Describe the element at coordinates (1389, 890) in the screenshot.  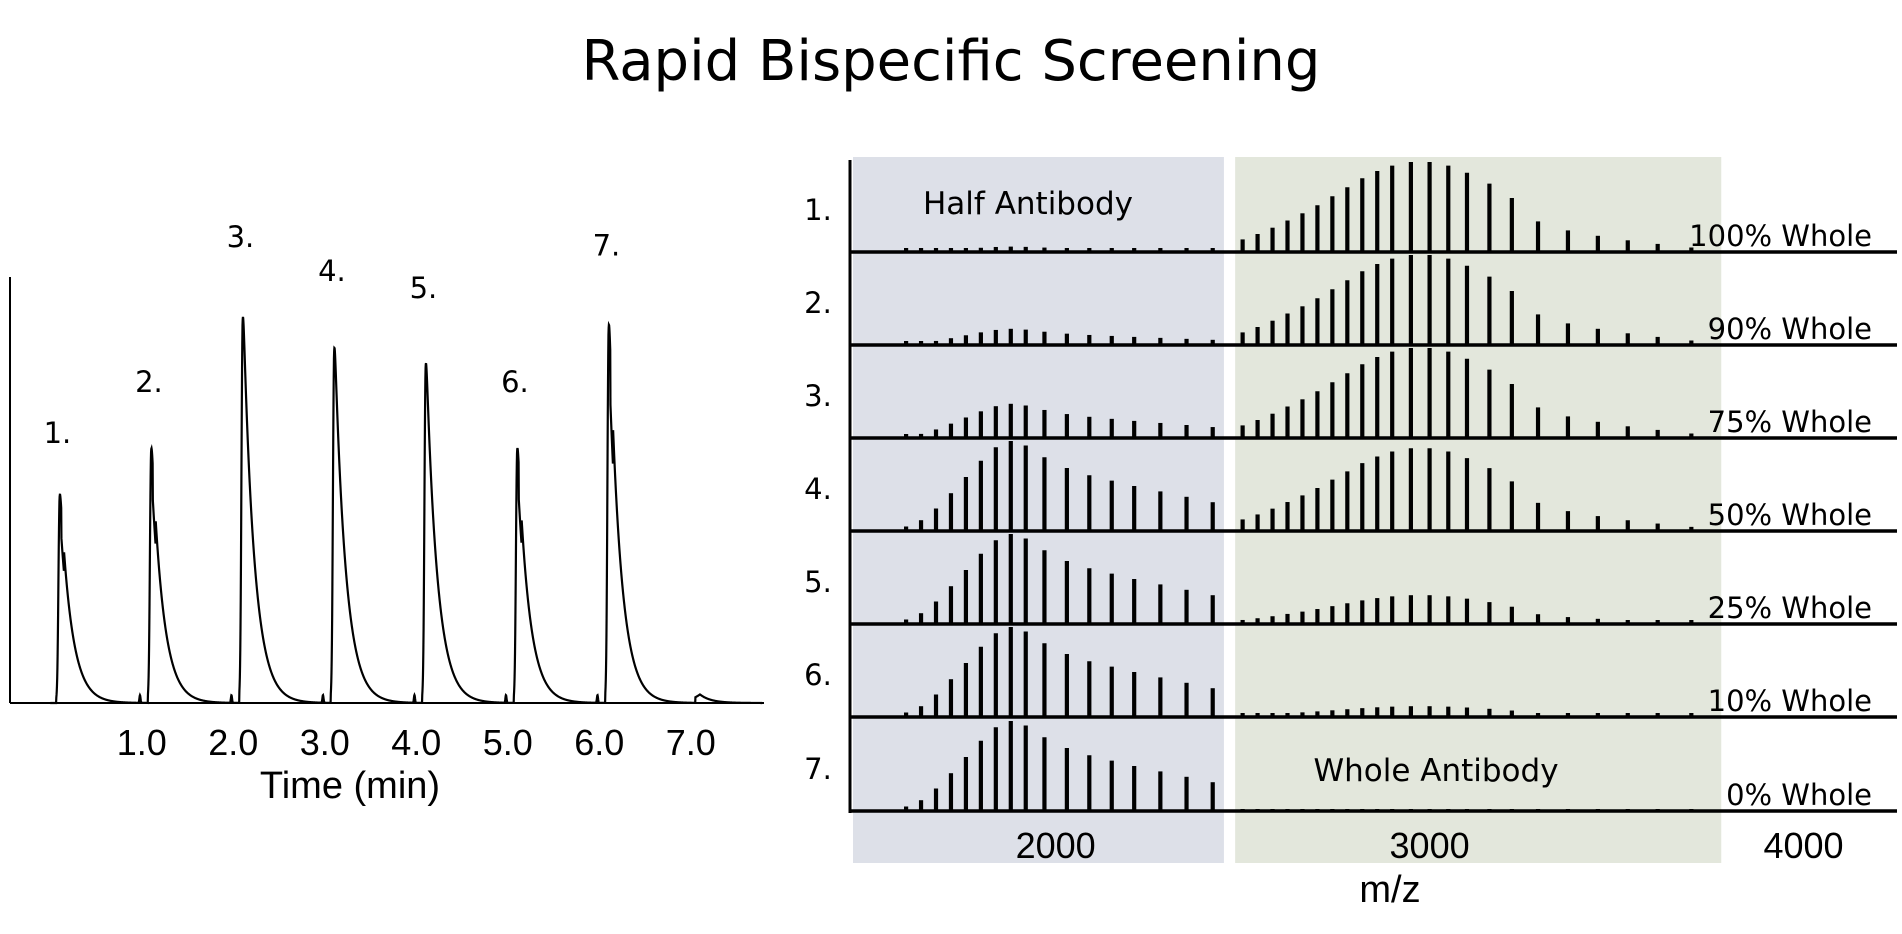
I see `mass-spectra-x-axis-label: m/z` at that location.